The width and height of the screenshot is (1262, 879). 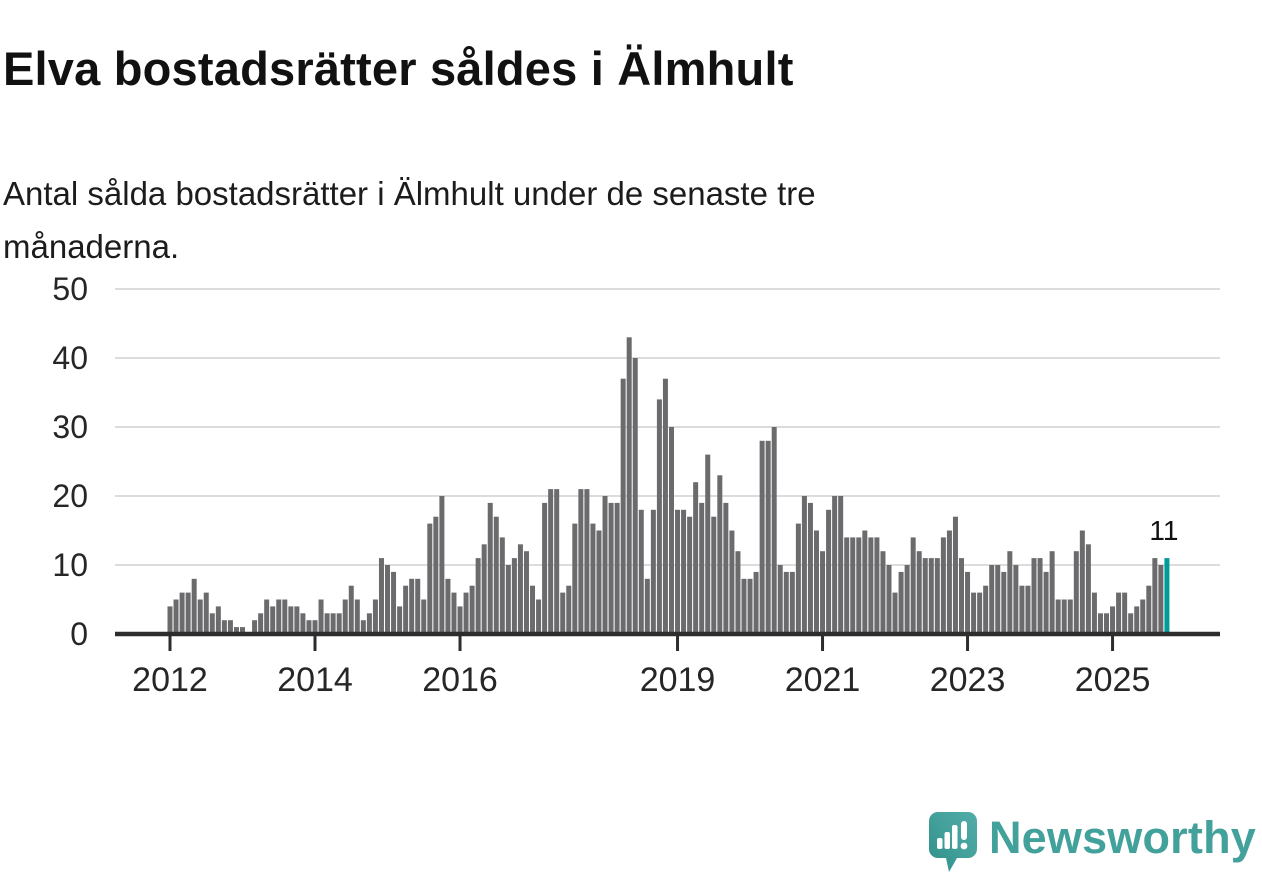 What do you see at coordinates (963, 830) in the screenshot?
I see `logo-exclamation-stem` at bounding box center [963, 830].